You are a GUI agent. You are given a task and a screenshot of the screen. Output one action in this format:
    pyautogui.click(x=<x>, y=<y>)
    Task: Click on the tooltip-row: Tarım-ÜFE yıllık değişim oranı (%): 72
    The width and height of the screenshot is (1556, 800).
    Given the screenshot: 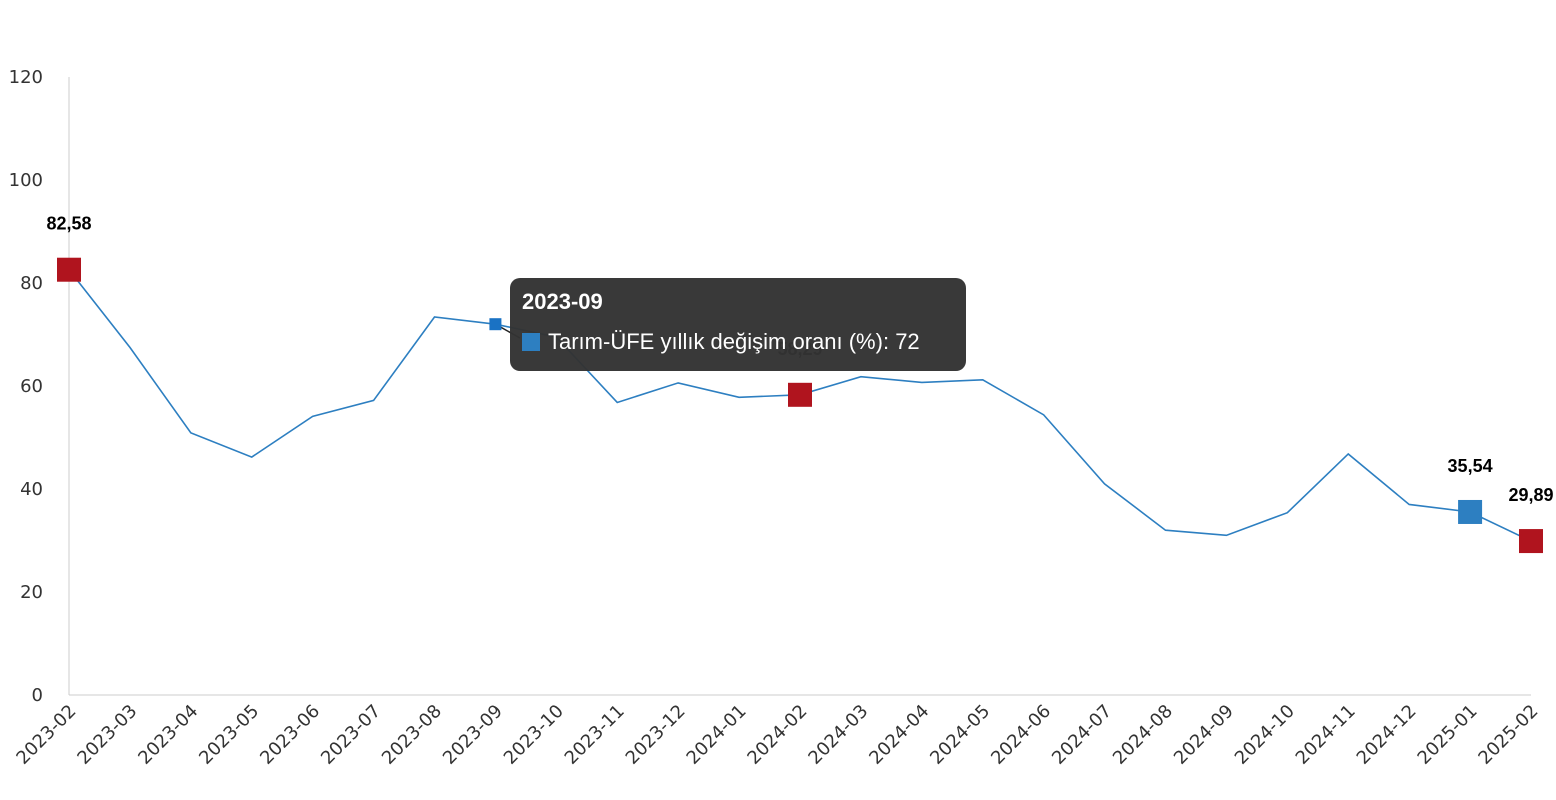 What is the action you would take?
    pyautogui.click(x=738, y=342)
    